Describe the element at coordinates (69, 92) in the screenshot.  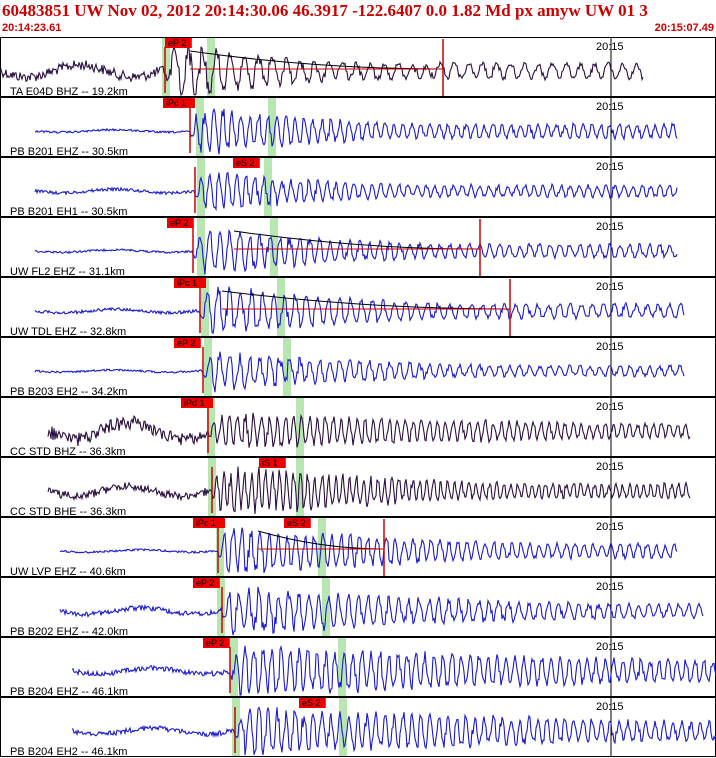
I see `station-label: TA E04D BHZ -- 19.2km` at that location.